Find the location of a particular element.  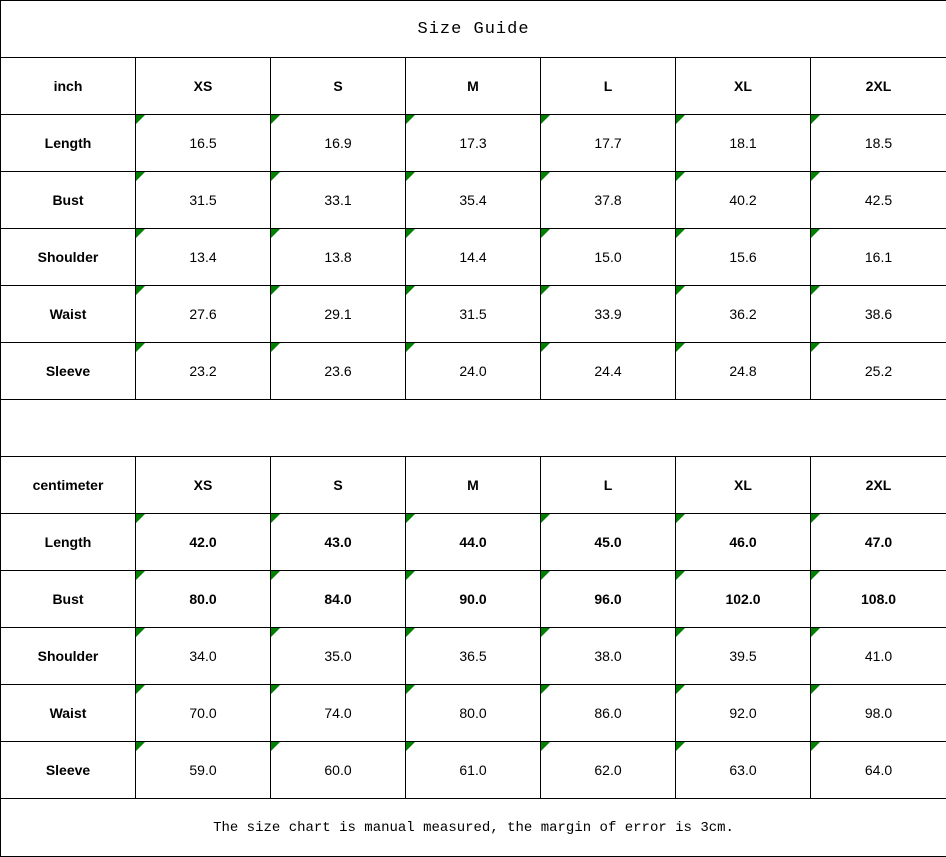

measurement-value: 86.0 is located at coordinates (607, 713).